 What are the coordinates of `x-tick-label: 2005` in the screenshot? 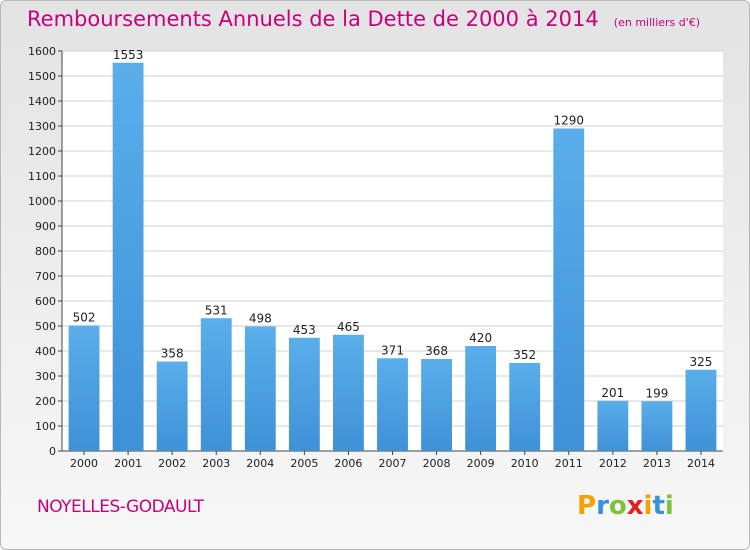 It's located at (304, 463).